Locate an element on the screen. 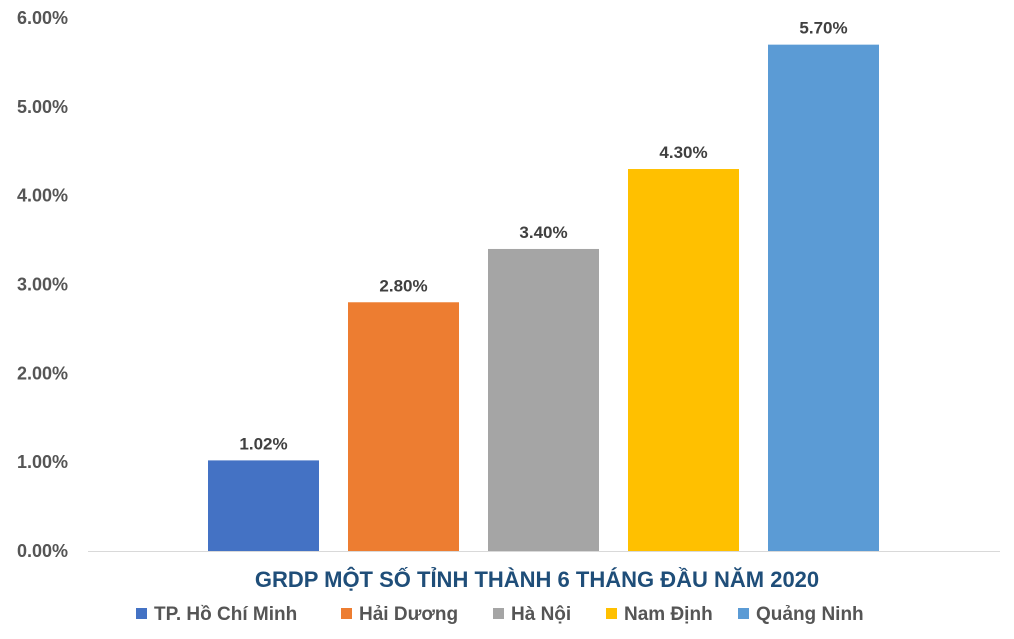 This screenshot has width=1014, height=639. y-tick-label: 3.00% is located at coordinates (42, 285).